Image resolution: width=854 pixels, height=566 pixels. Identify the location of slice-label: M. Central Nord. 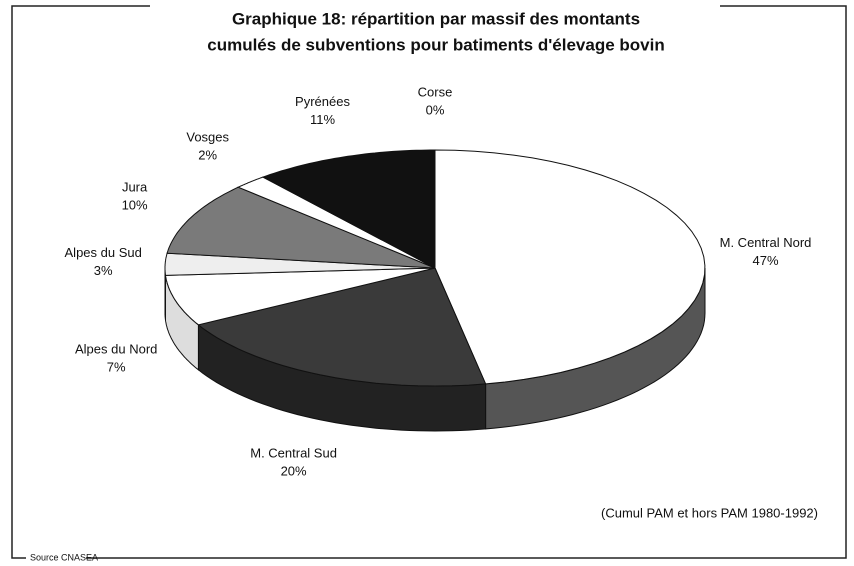
(766, 242).